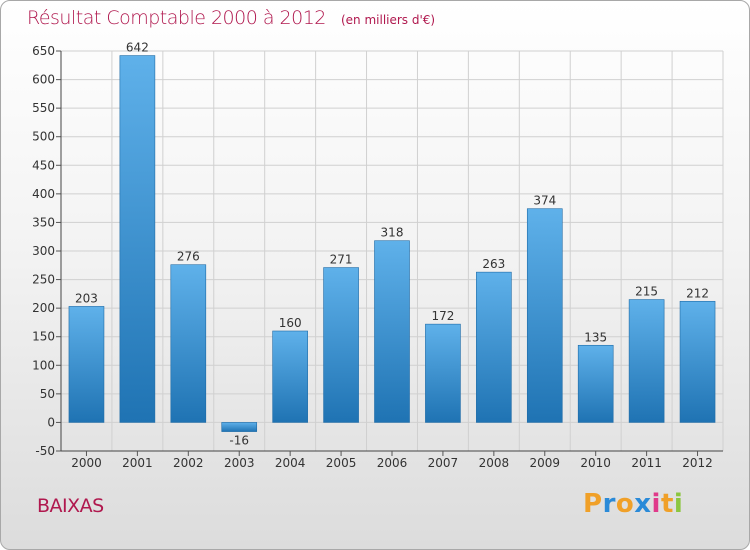  What do you see at coordinates (137, 463) in the screenshot?
I see `x-tick-label: 2001` at bounding box center [137, 463].